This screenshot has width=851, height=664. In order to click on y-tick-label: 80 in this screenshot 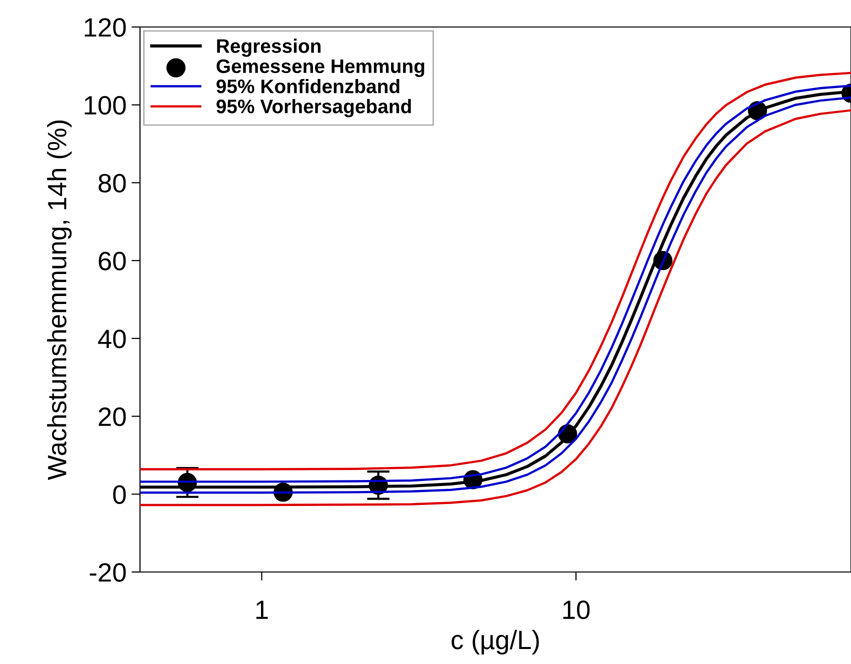, I will do `click(112, 183)`.